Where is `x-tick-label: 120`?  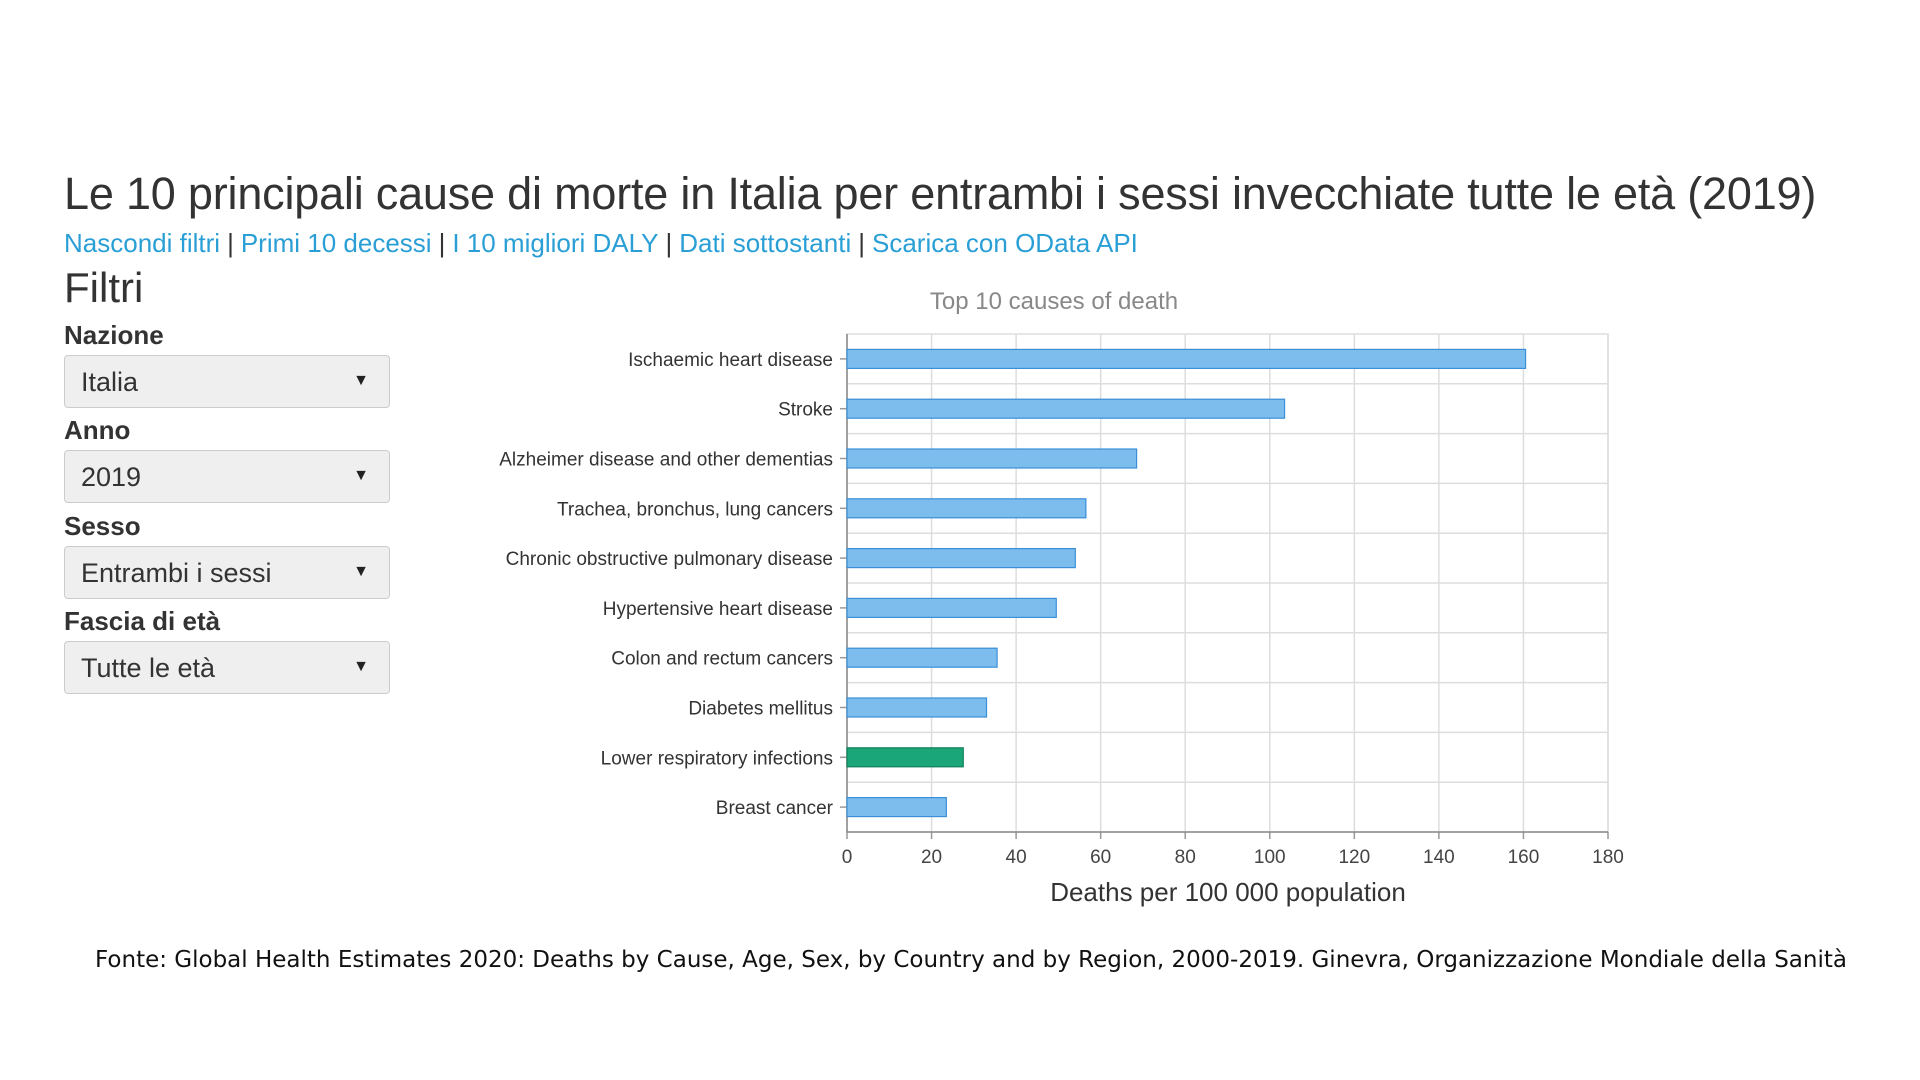
x-tick-label: 120 is located at coordinates (1354, 857).